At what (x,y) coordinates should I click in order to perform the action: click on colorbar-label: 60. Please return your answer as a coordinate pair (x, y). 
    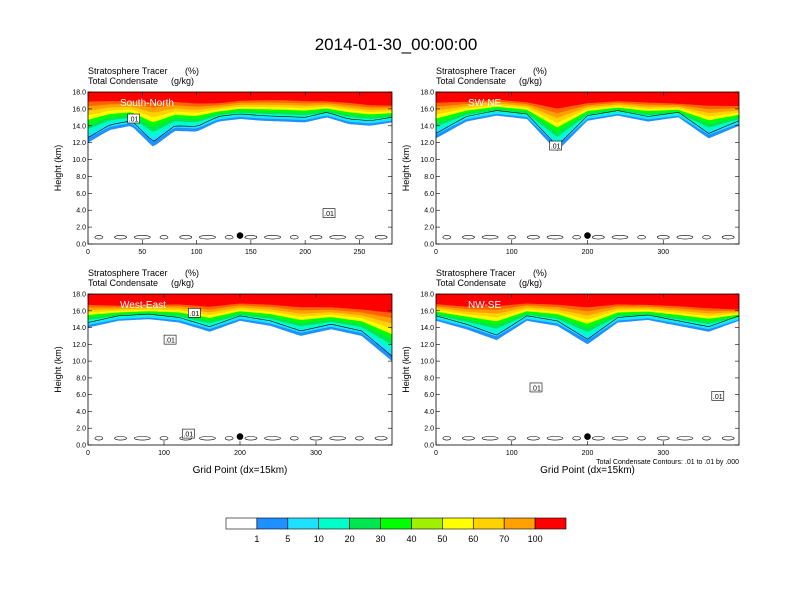
    Looking at the image, I should click on (473, 539).